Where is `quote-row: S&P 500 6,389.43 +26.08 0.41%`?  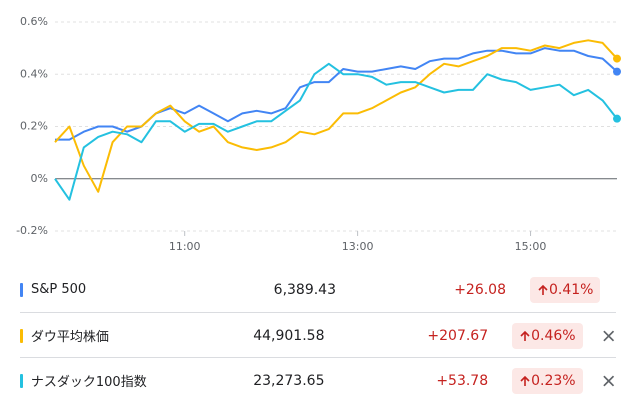 quote-row: S&P 500 6,389.43 +26.08 0.41% is located at coordinates (318, 289).